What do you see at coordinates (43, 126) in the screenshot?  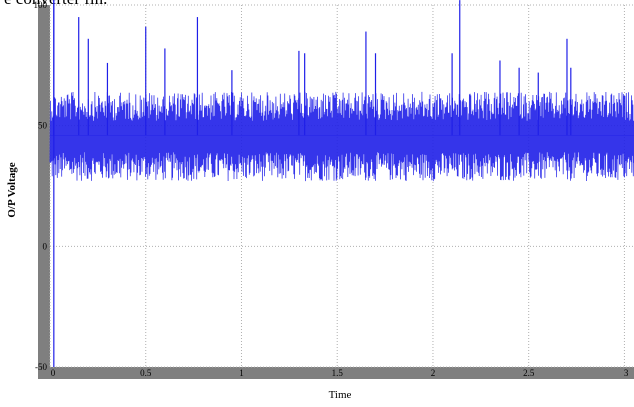 I see `y-tick-label: 50` at bounding box center [43, 126].